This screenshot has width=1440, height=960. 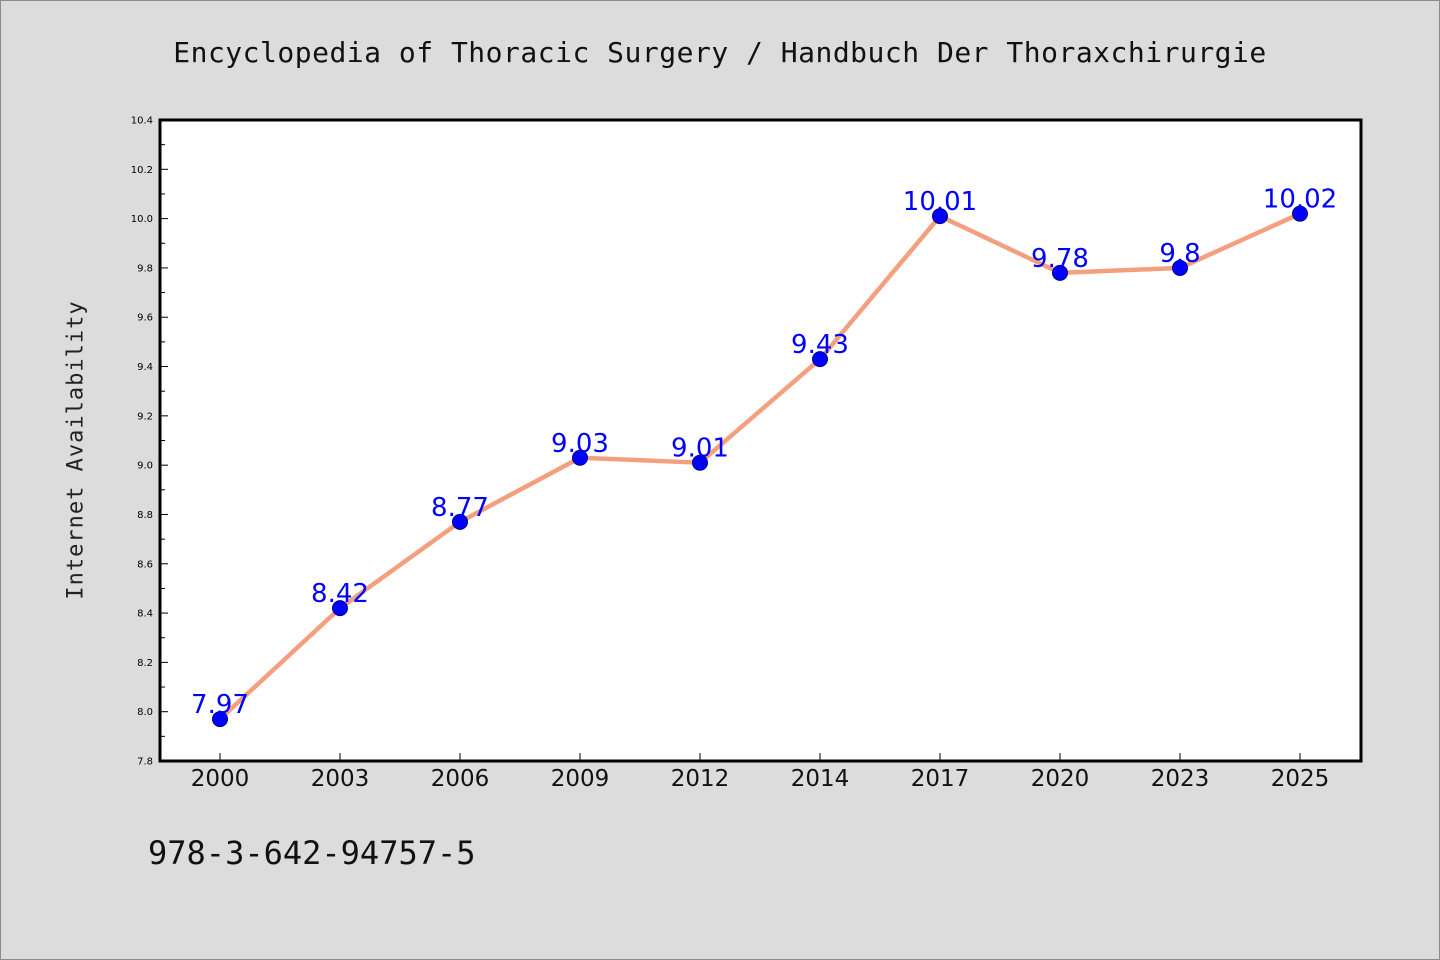 What do you see at coordinates (460, 779) in the screenshot?
I see `x-tick-label: 2006` at bounding box center [460, 779].